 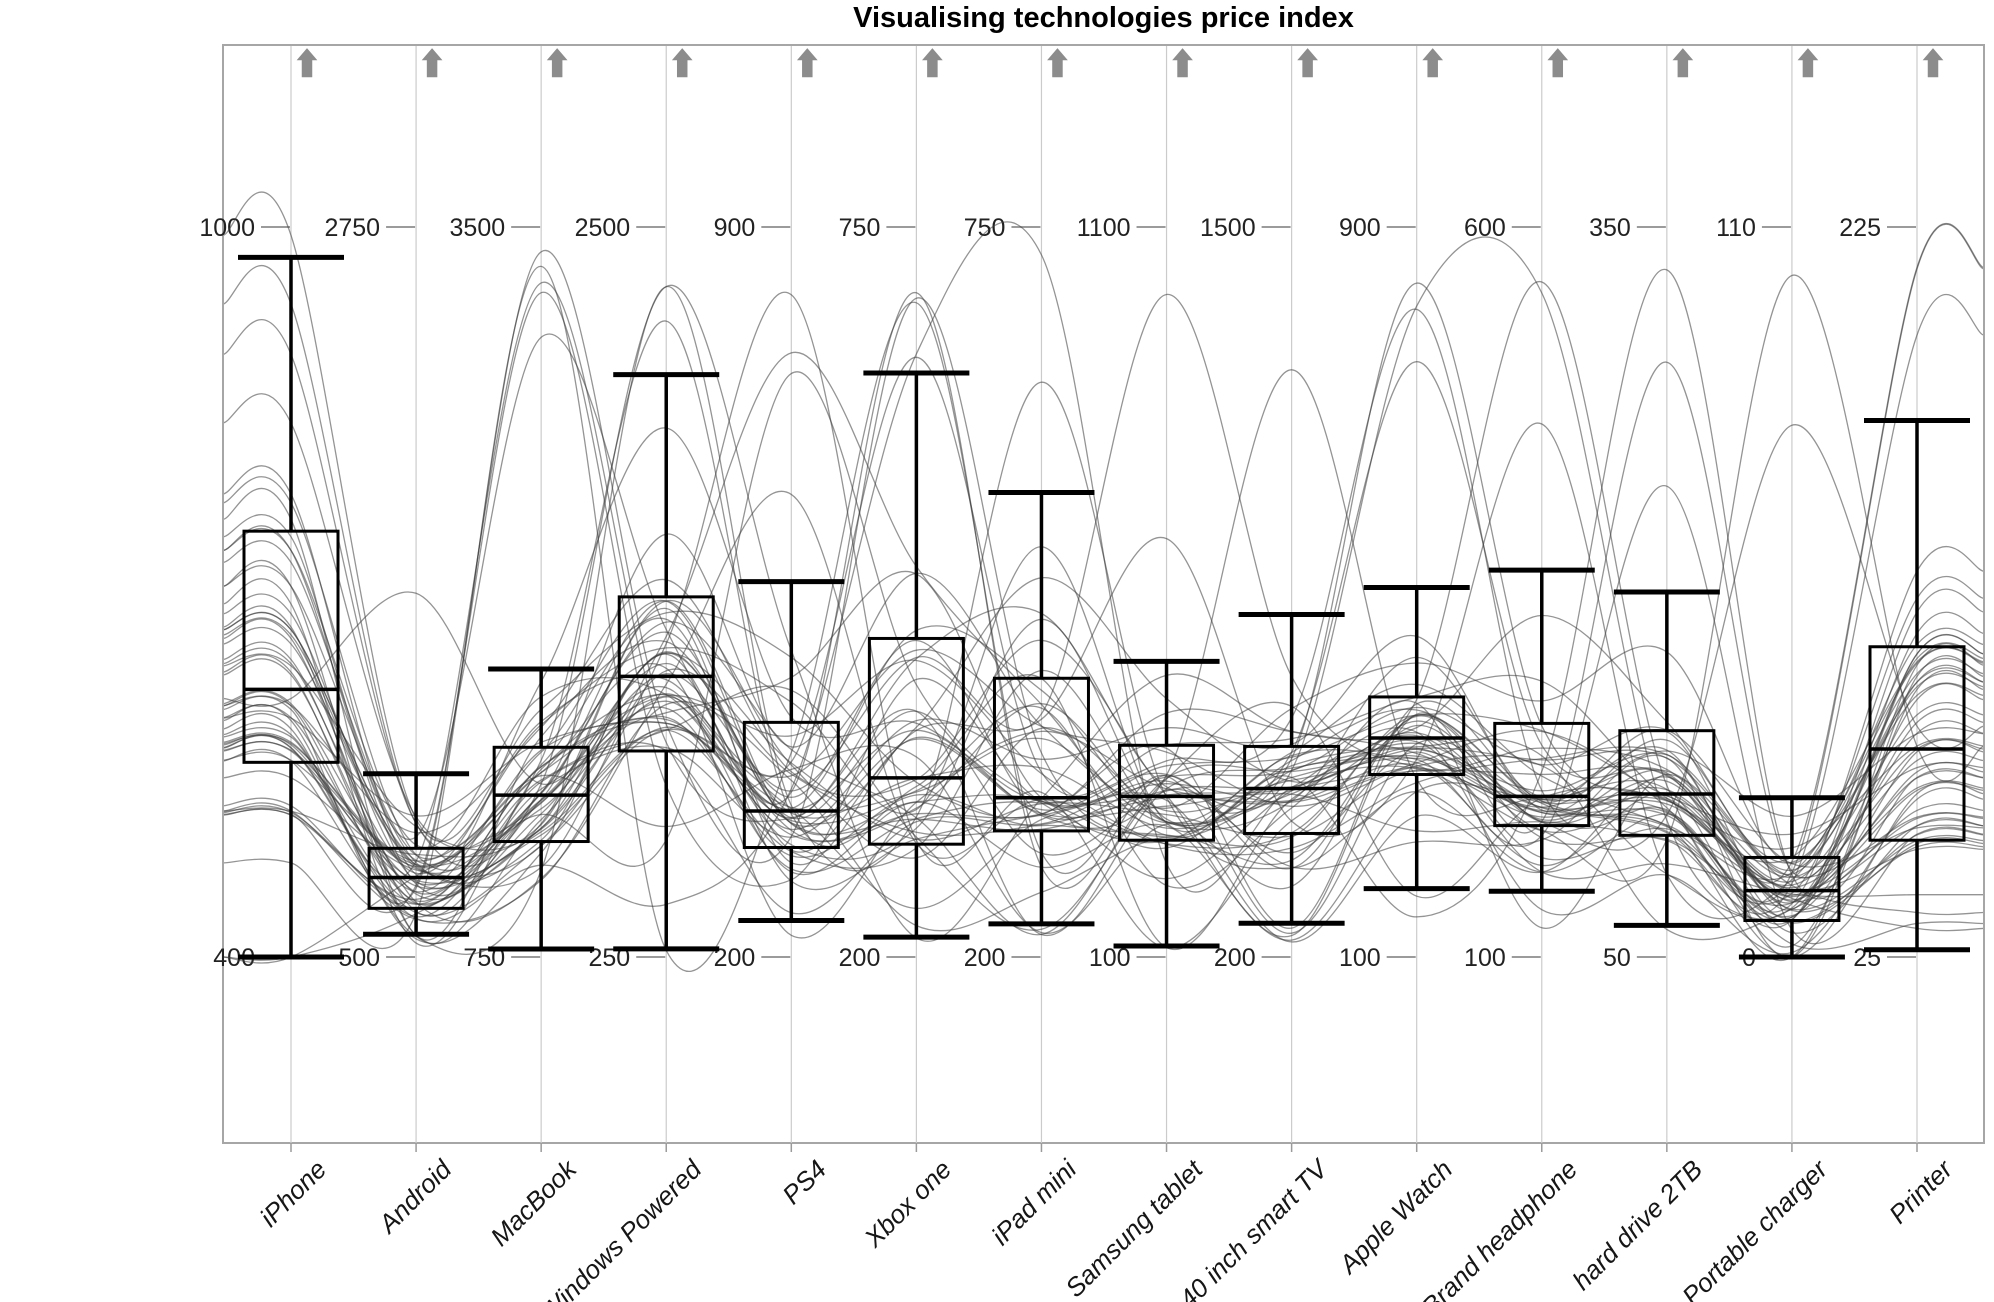 What do you see at coordinates (1228, 228) in the screenshot?
I see `axis-max-label: 1500` at bounding box center [1228, 228].